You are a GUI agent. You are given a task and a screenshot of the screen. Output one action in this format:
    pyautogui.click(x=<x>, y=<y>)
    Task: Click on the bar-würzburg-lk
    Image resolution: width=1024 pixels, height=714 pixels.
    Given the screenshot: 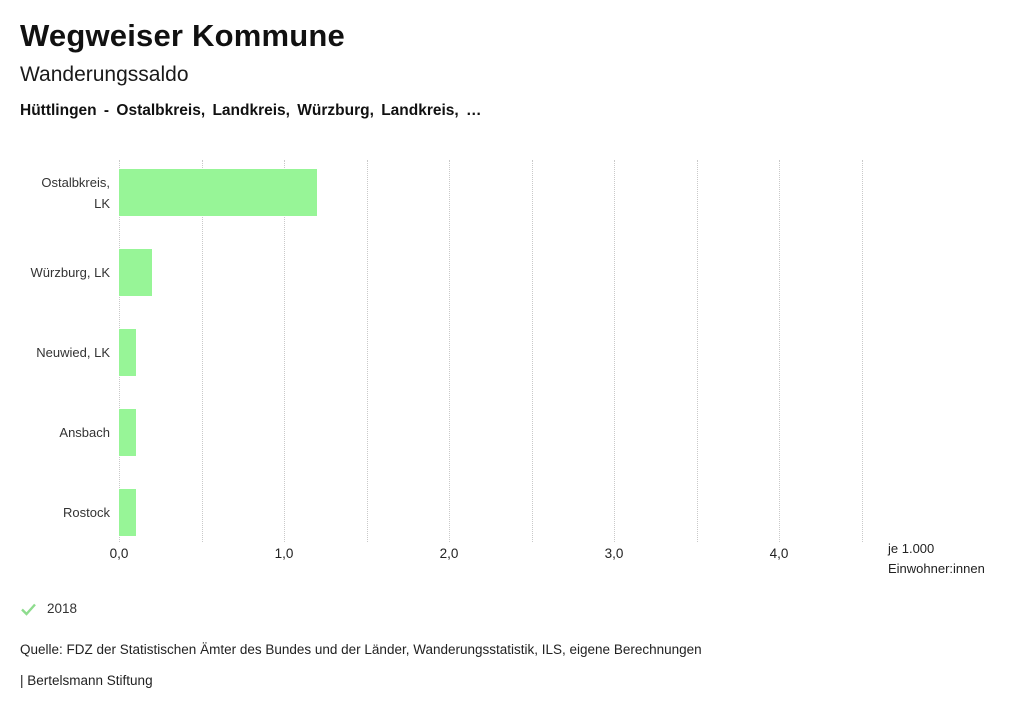 What is the action you would take?
    pyautogui.click(x=135, y=272)
    